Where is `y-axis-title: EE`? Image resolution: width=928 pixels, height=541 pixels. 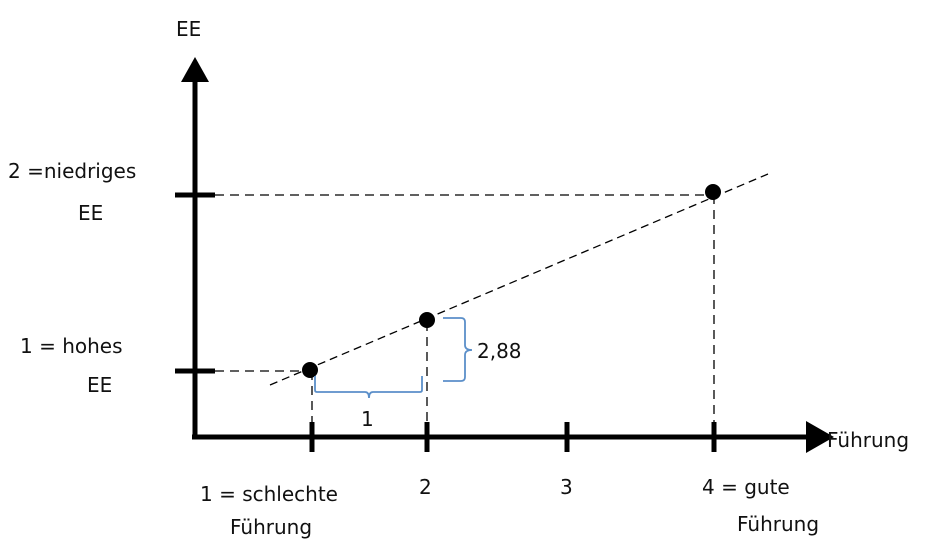 y-axis-title: EE is located at coordinates (188, 29).